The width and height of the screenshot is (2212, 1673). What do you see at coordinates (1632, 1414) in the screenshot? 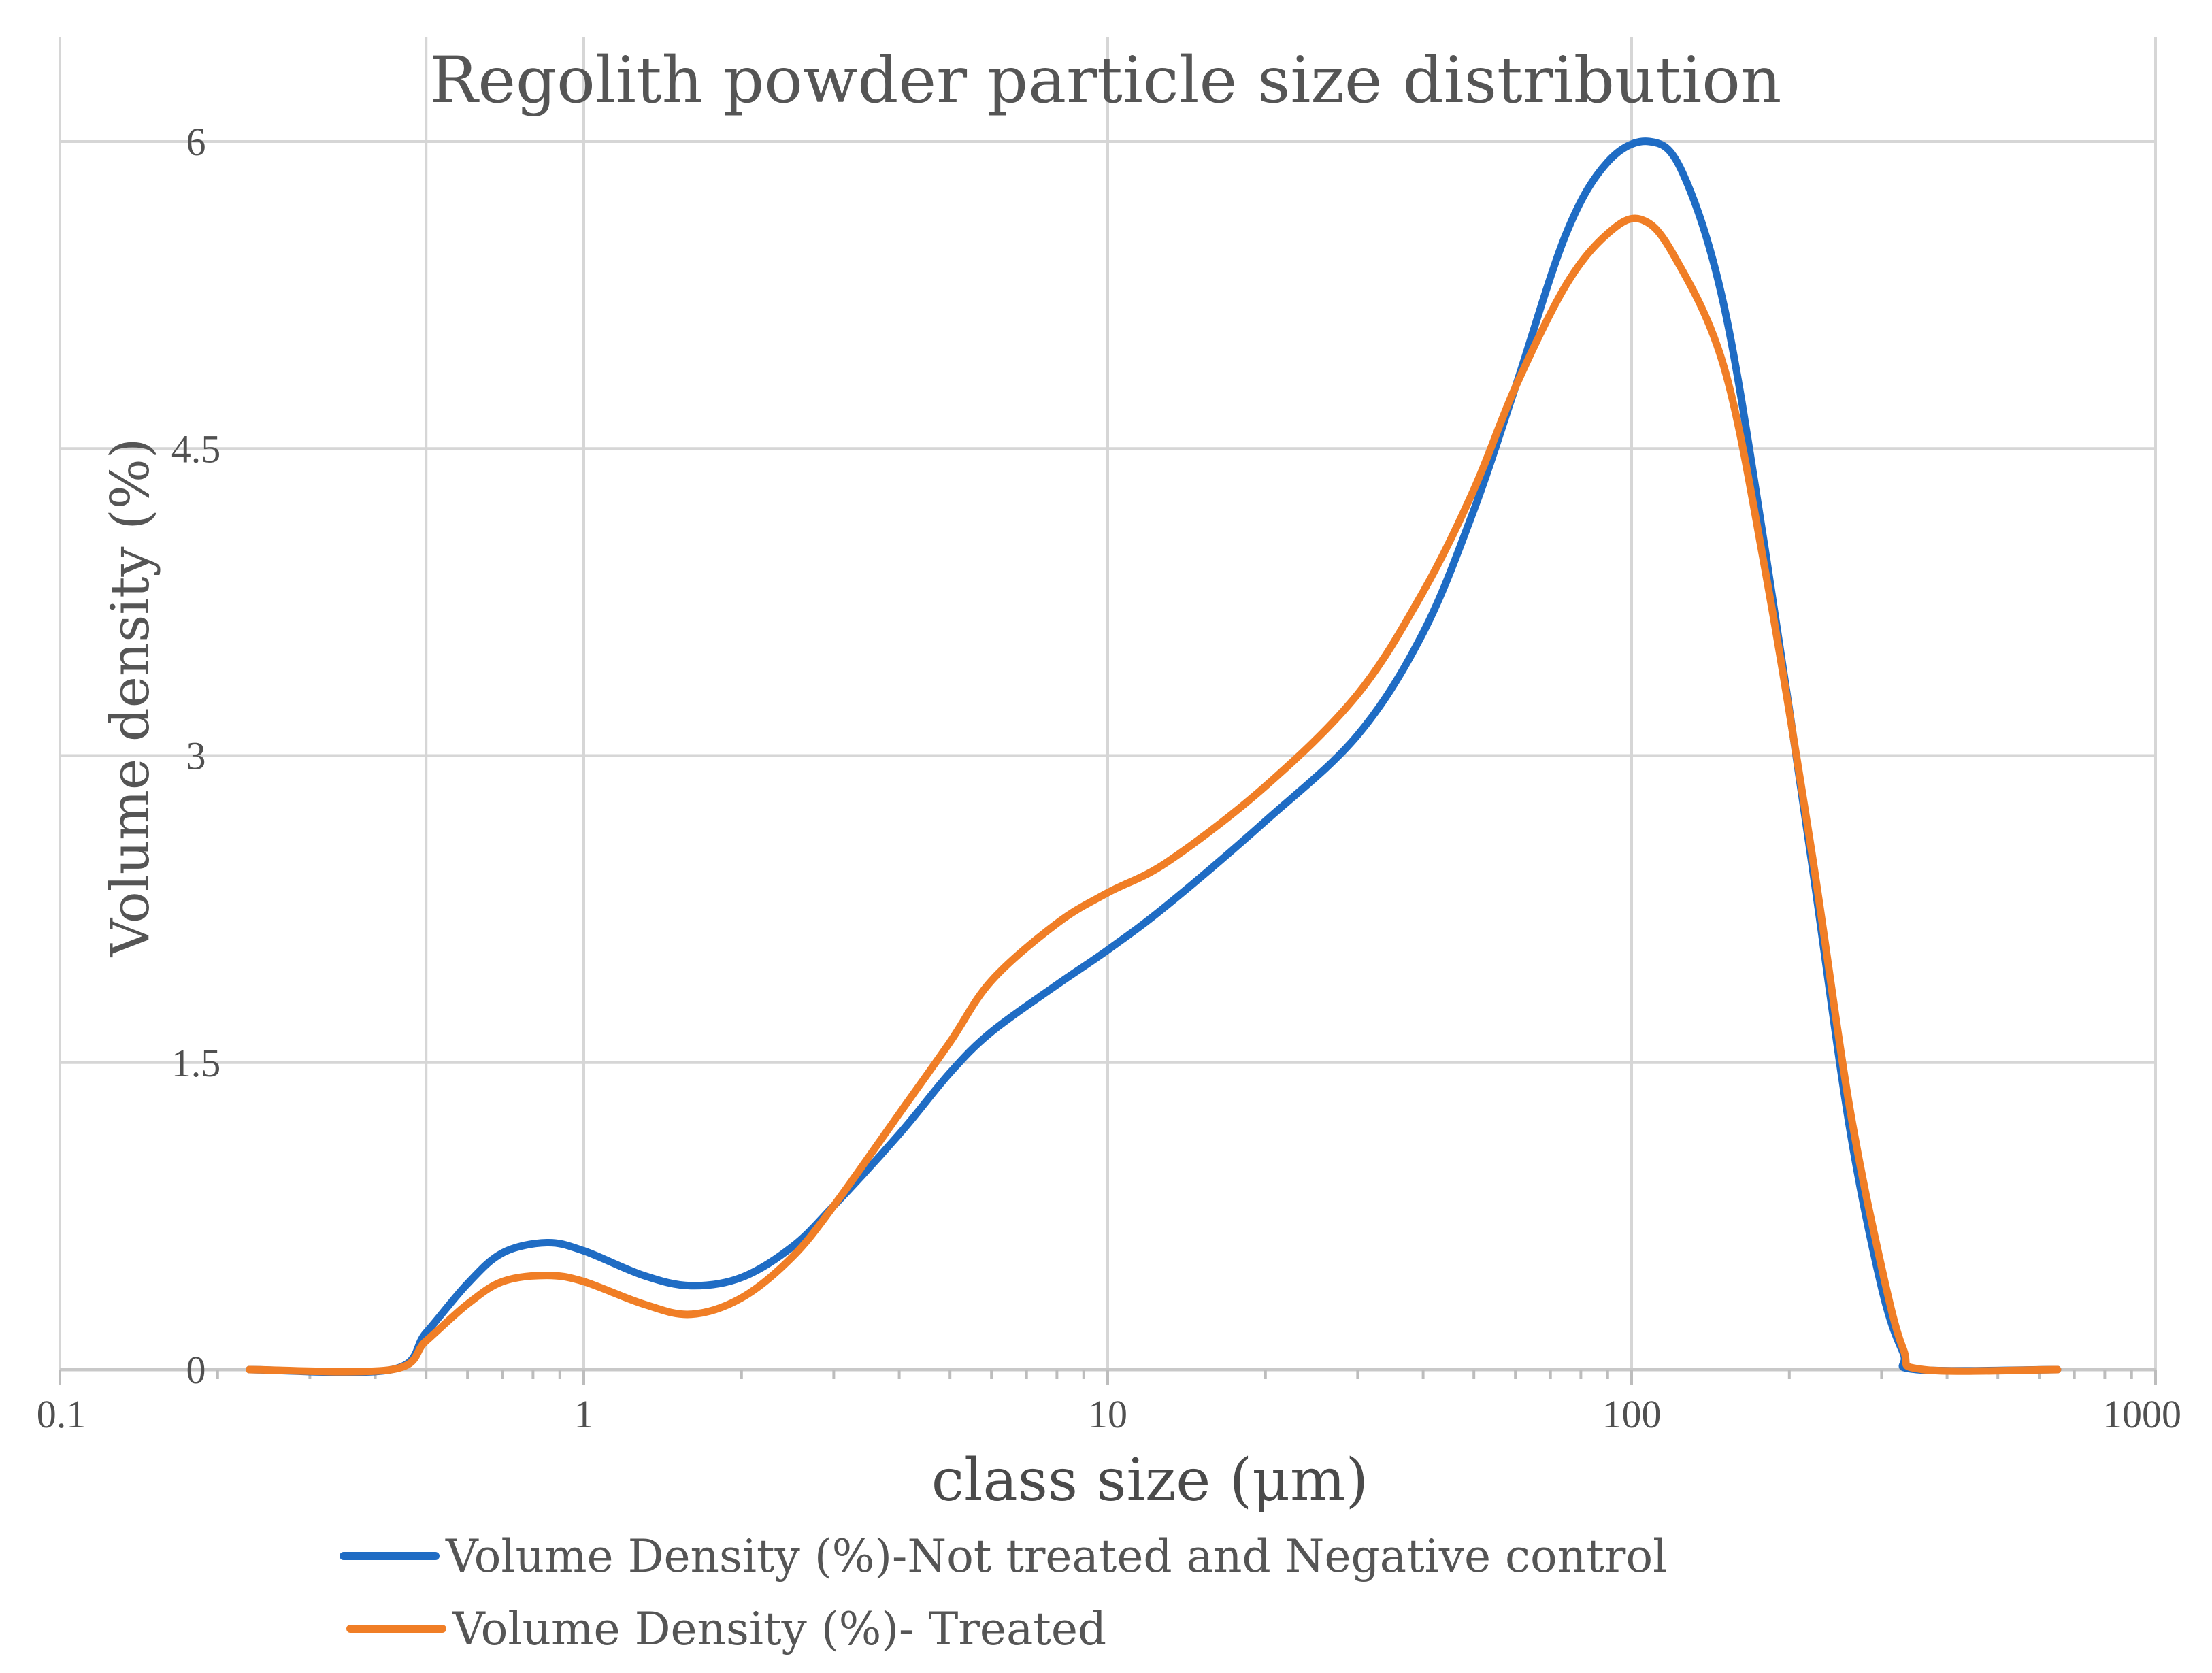
I see `x-tick-label: 100` at bounding box center [1632, 1414].